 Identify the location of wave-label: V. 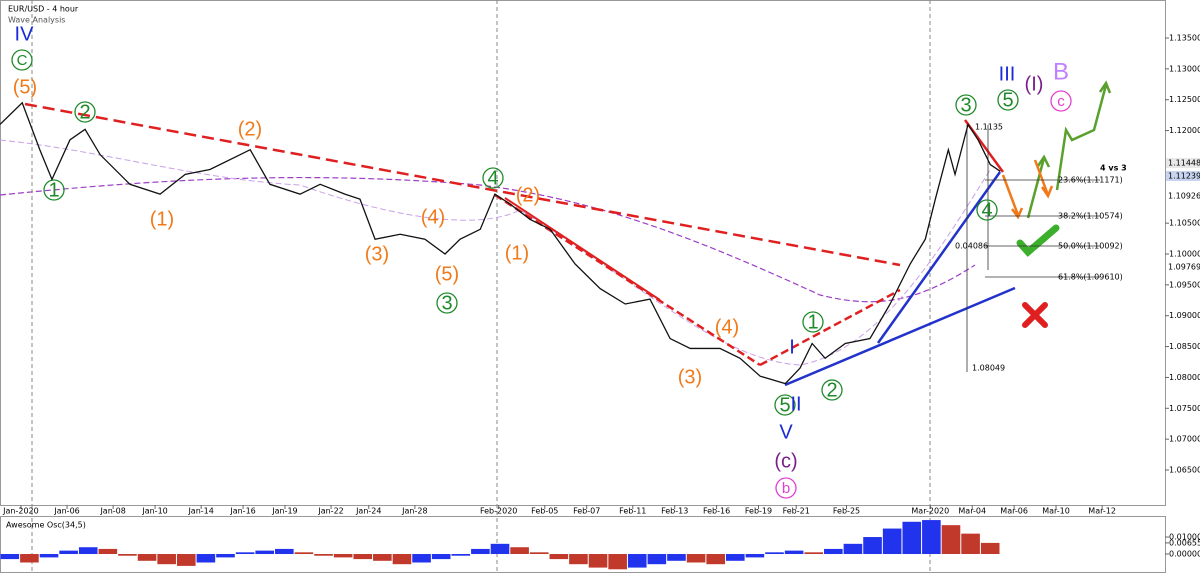
(786, 432).